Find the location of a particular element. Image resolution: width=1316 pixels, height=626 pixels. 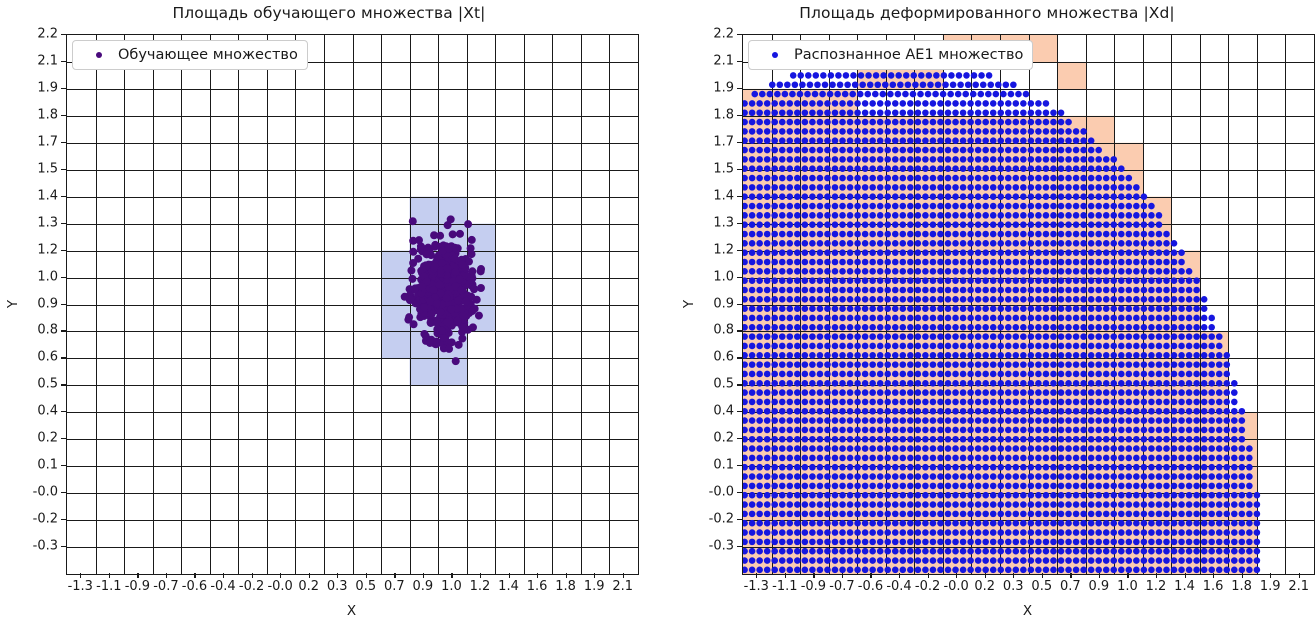

y-tick-label: 0.8 is located at coordinates (723, 330).